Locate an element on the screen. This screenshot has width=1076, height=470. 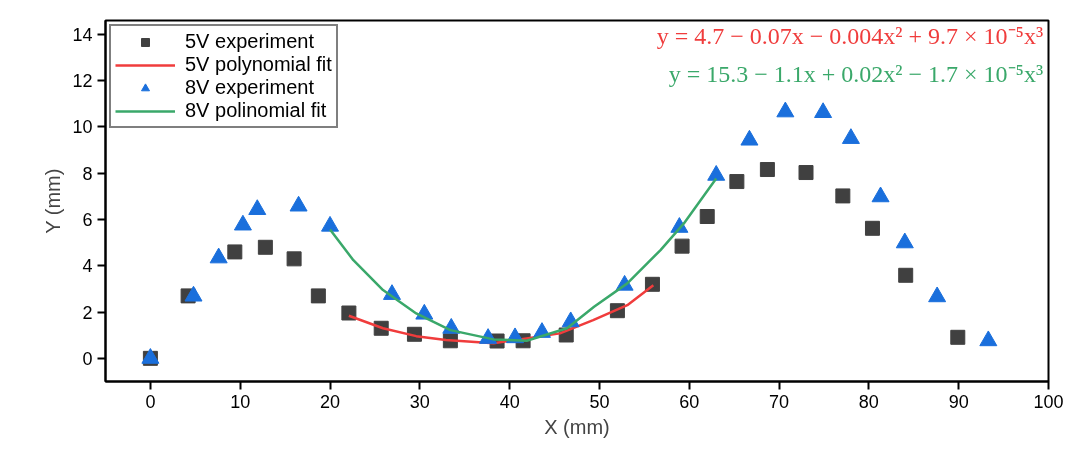
annotation: y = 4.7 − 0.07x − 0.004x² + 9.7 × 10⁻⁵x³ is located at coordinates (850, 35).